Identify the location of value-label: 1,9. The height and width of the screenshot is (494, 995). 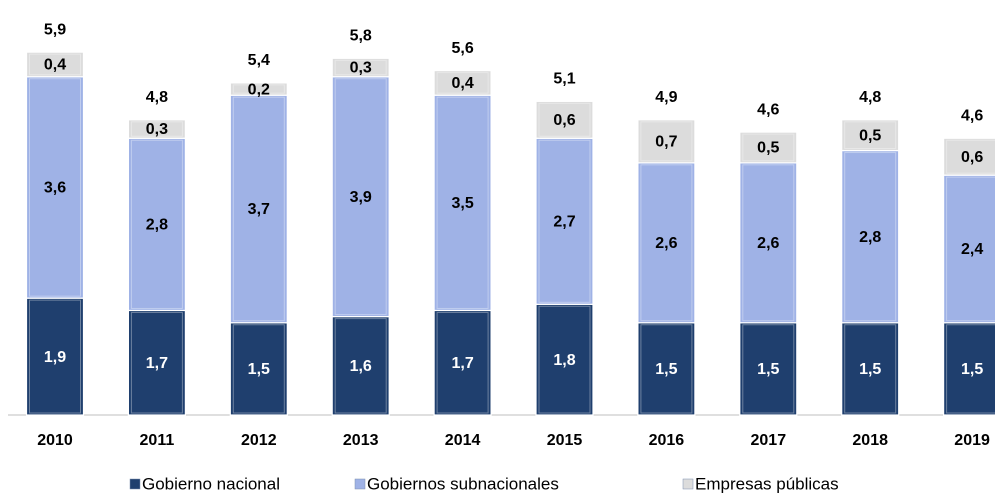
(55, 357).